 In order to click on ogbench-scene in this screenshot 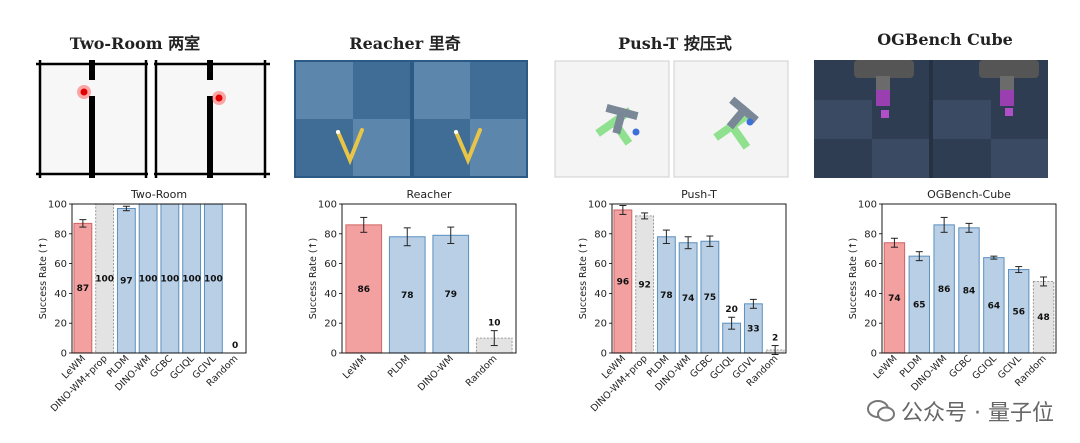, I will do `click(931, 119)`.